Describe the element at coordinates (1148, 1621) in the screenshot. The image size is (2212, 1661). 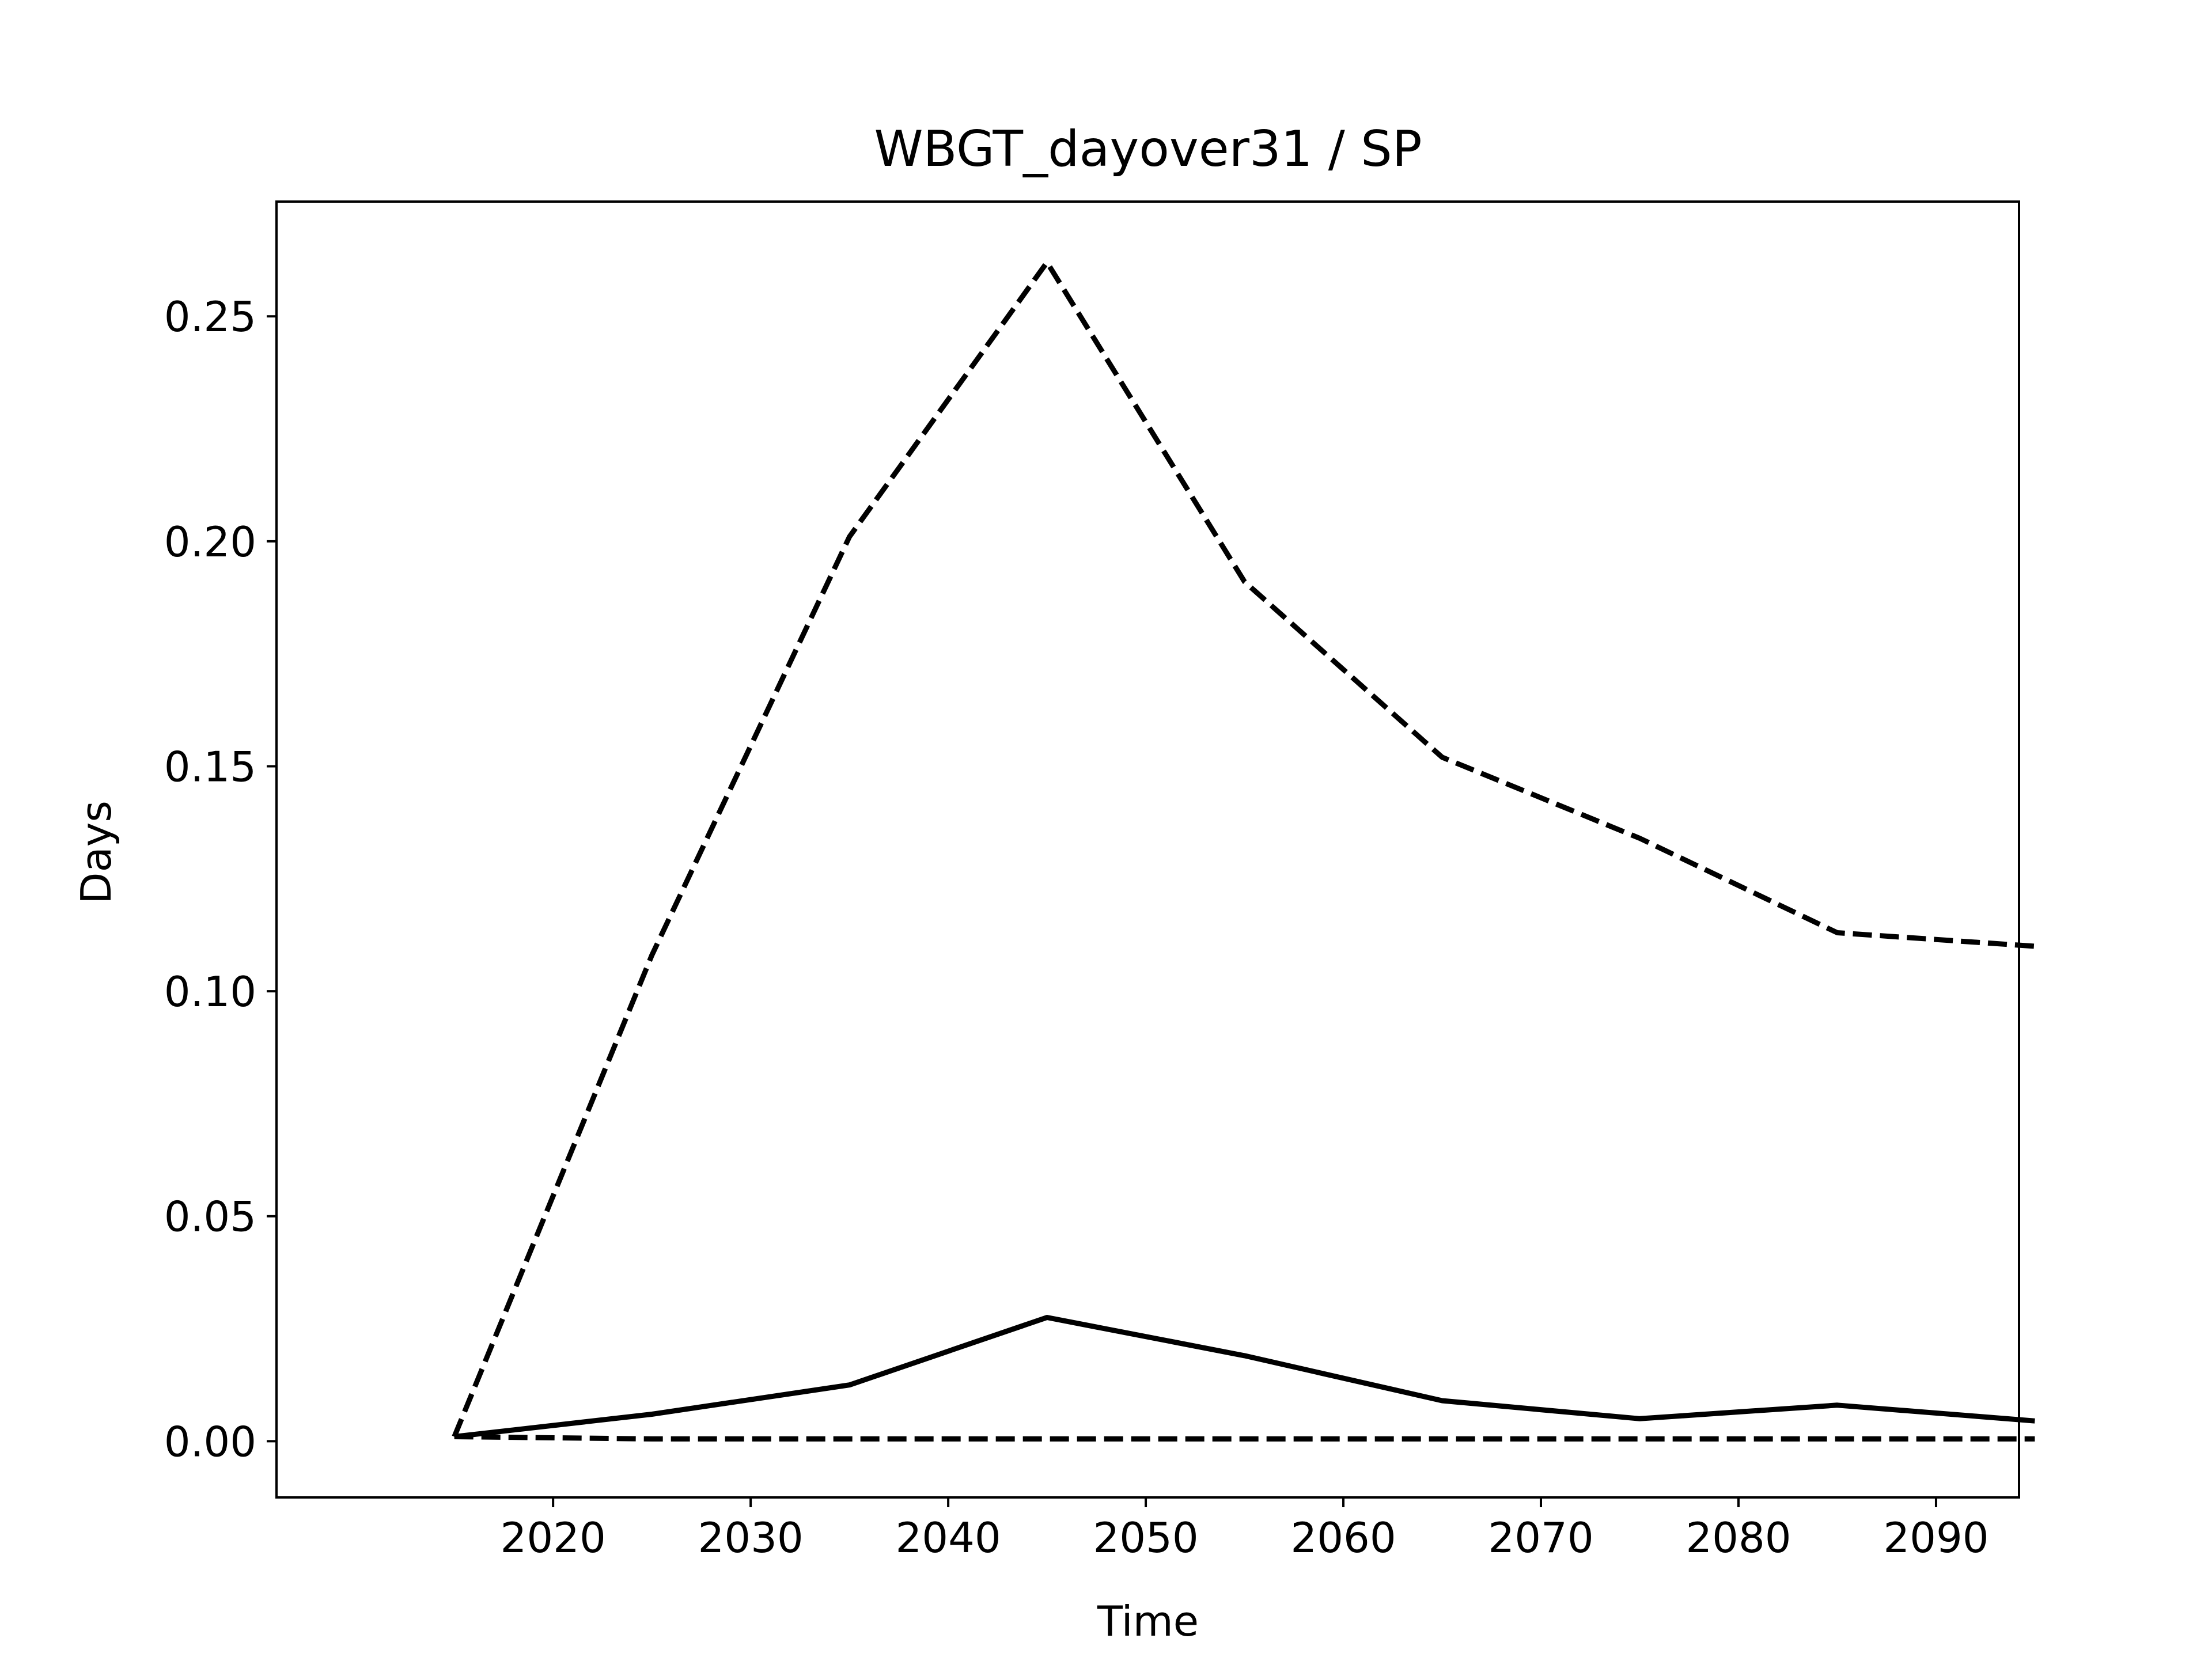
I see `x-axis-label: Time` at that location.